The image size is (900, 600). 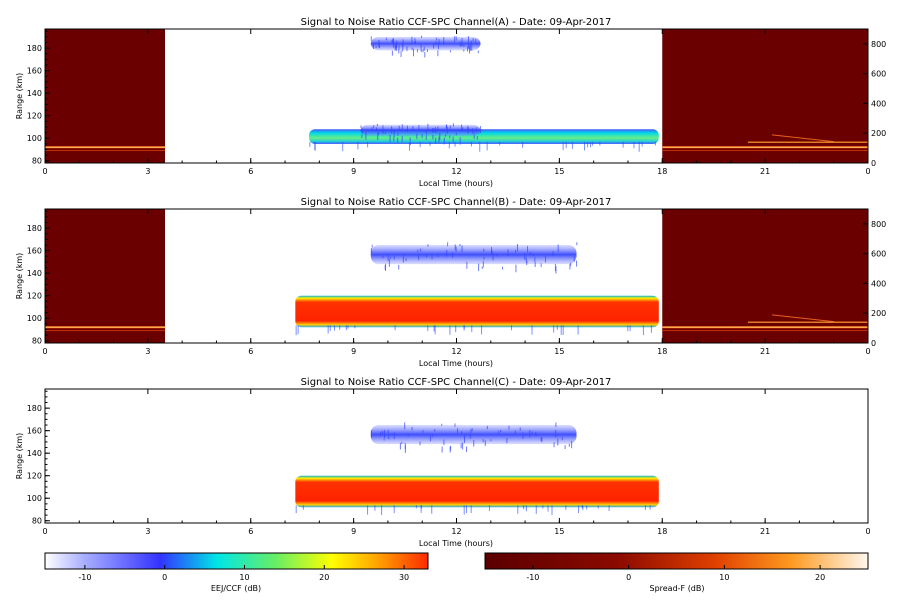 What do you see at coordinates (456, 543) in the screenshot?
I see `x-axis-label: Local Time (hours)` at bounding box center [456, 543].